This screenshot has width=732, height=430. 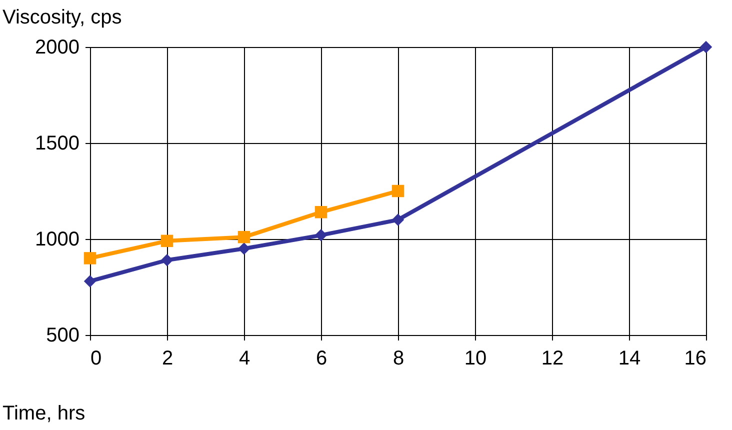 What do you see at coordinates (62, 17) in the screenshot?
I see `y-axis-title: Viscosity, cps` at bounding box center [62, 17].